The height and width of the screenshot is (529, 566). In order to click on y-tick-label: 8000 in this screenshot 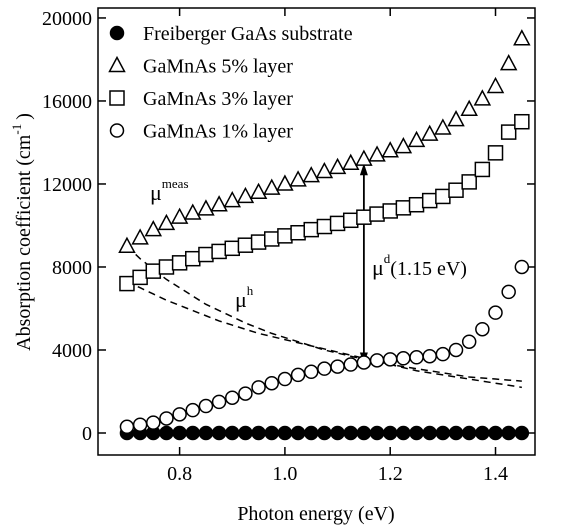, I will do `click(72, 268)`.